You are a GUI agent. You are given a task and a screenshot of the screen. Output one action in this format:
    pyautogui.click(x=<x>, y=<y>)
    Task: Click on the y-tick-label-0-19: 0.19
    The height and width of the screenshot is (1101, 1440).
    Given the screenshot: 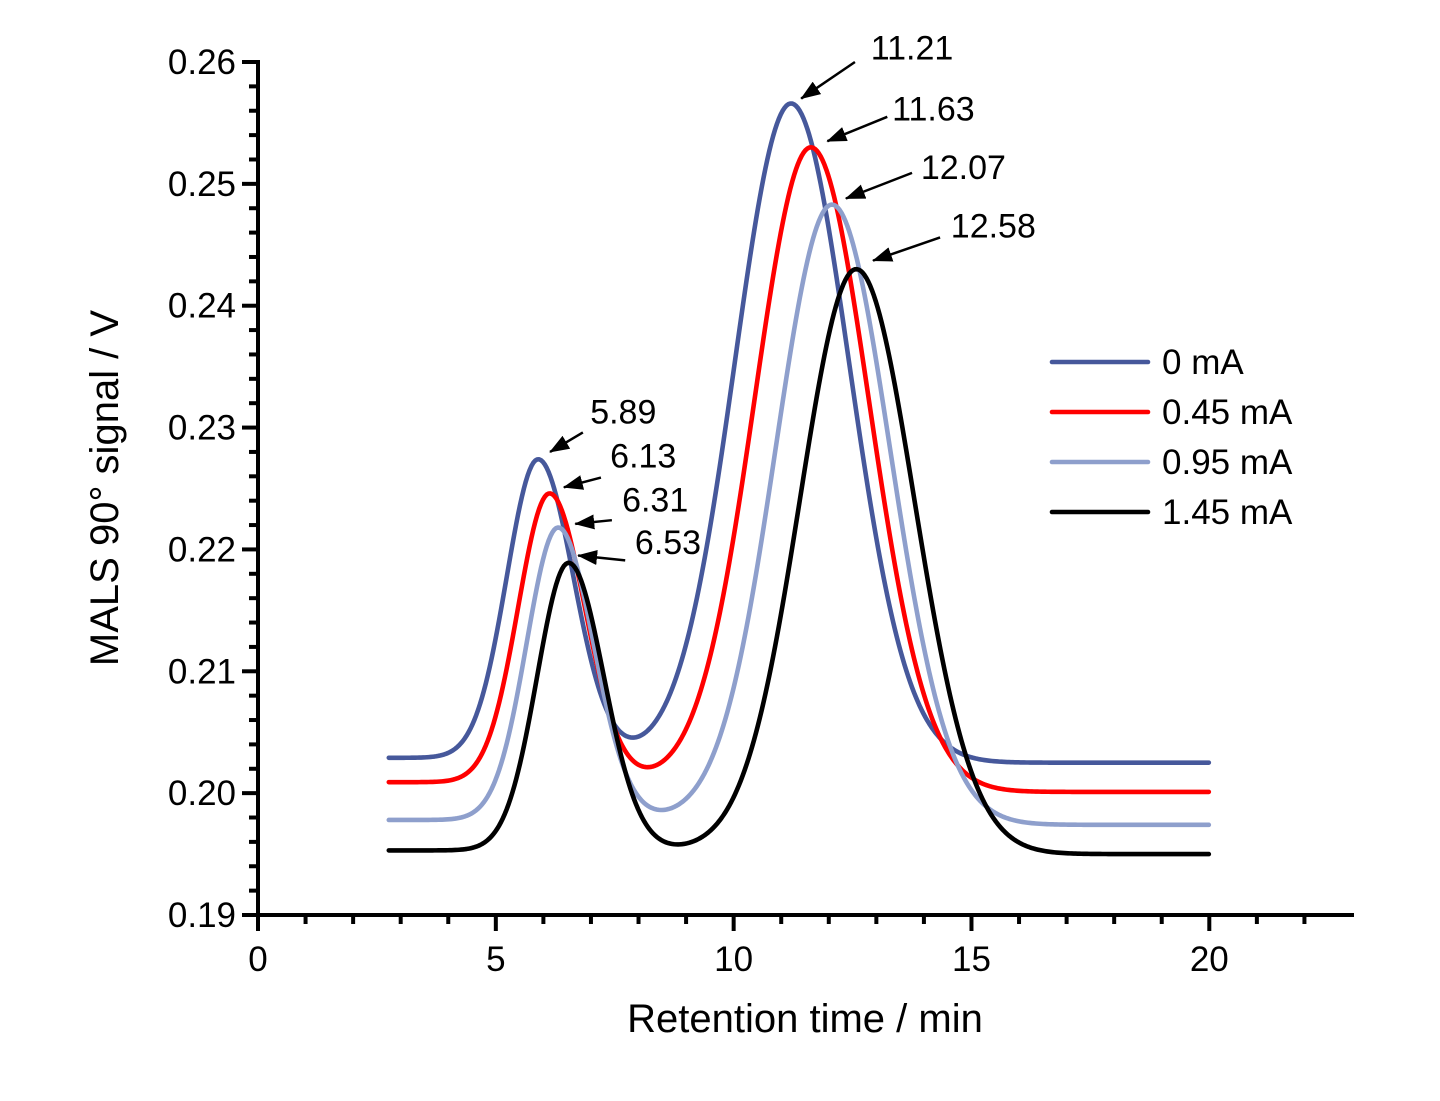 What is the action you would take?
    pyautogui.click(x=202, y=915)
    